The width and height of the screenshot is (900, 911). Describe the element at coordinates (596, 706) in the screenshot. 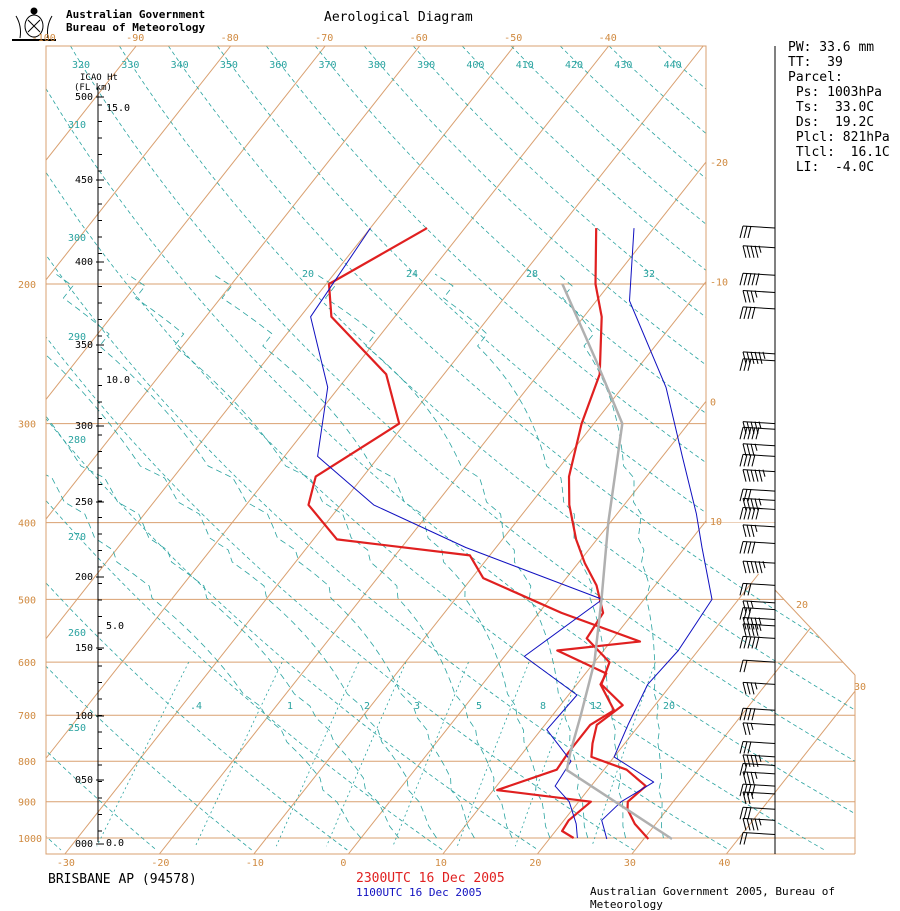

I see `mixing-ratio-lower-label: 12` at that location.